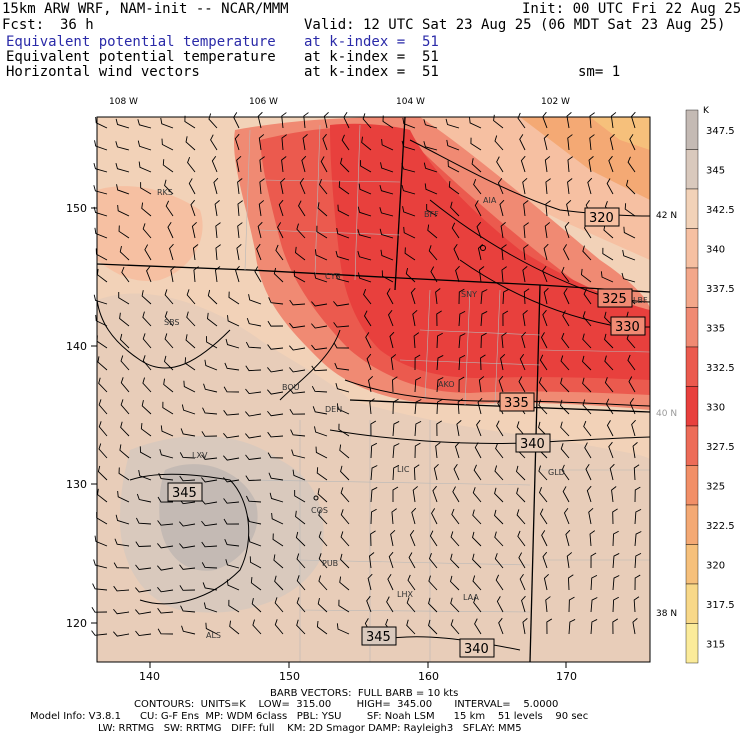 This screenshot has width=740, height=740. I want to click on station-lic: LIC, so click(403, 469).